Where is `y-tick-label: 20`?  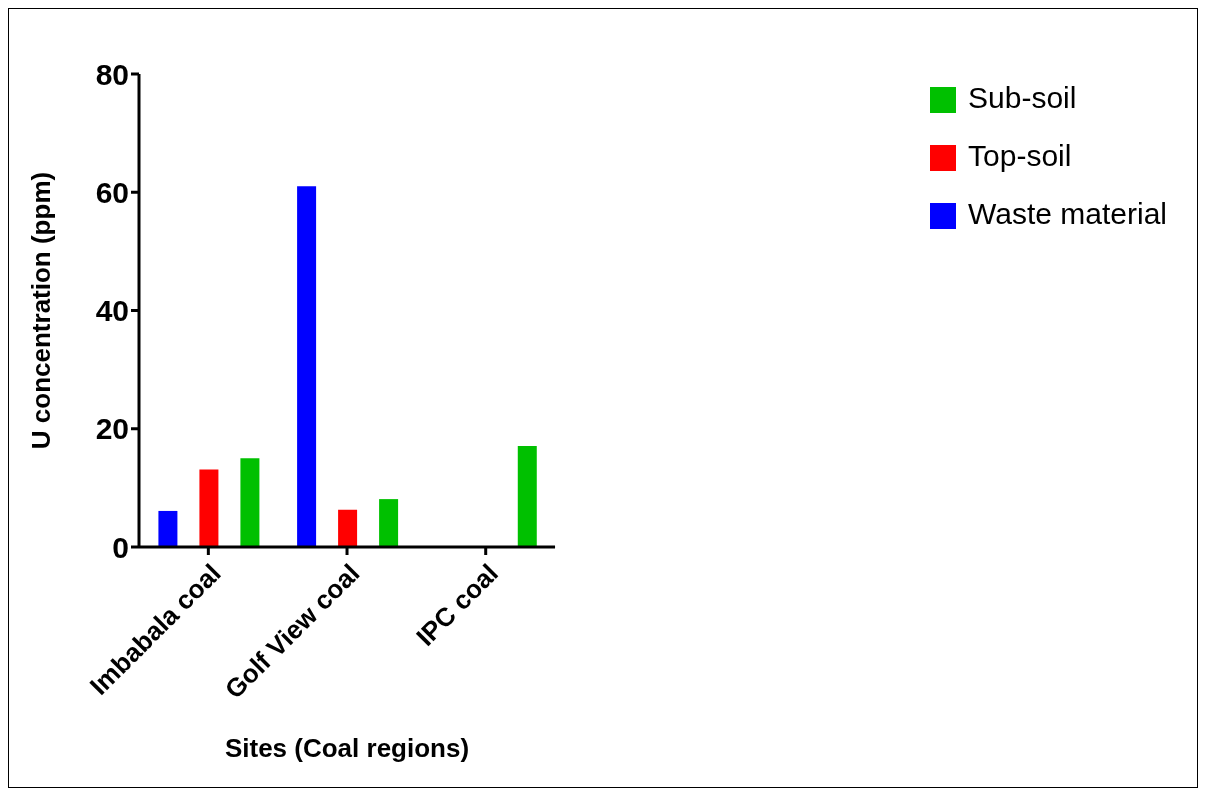
y-tick-label: 20 is located at coordinates (112, 429).